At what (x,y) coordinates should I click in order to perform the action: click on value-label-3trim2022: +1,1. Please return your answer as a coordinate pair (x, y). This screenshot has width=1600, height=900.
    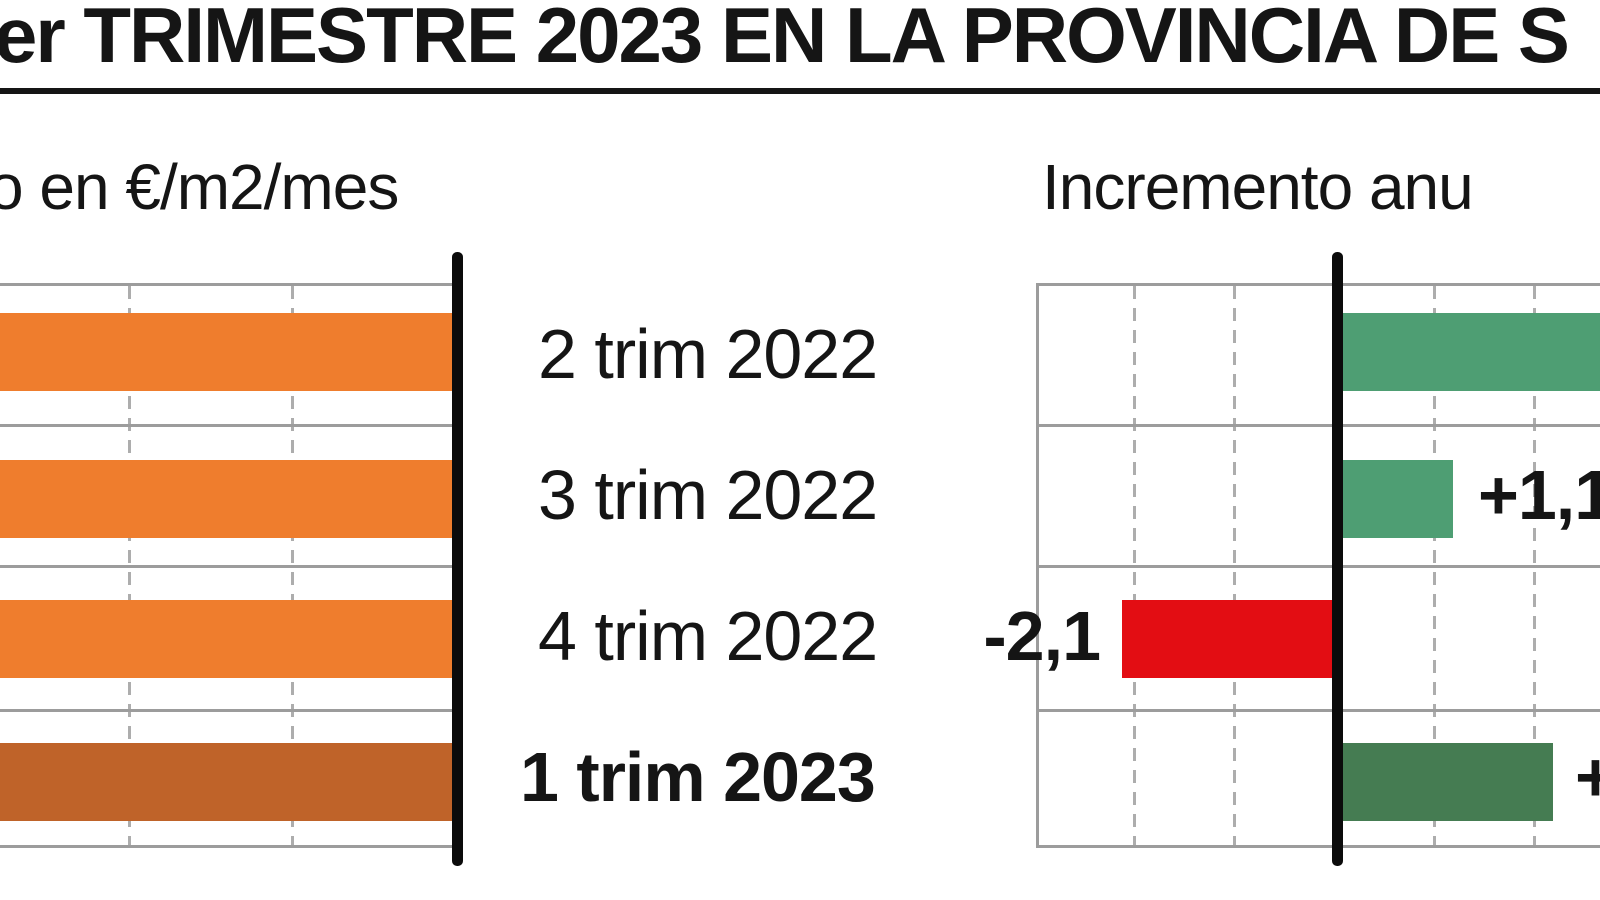
    Looking at the image, I should click on (1539, 495).